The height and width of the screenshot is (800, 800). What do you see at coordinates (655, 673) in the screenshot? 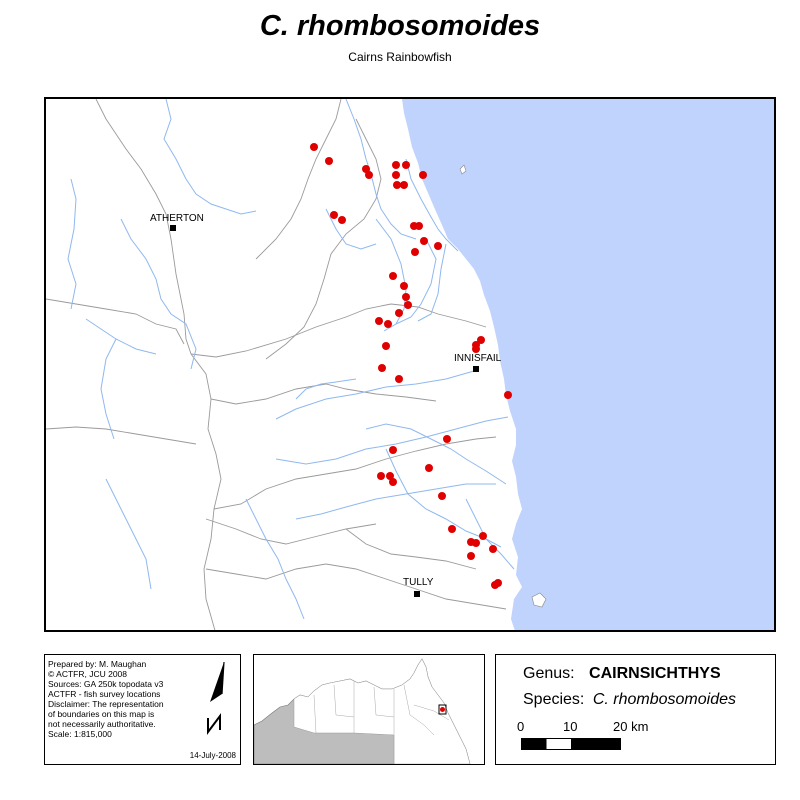
I see `genus-value: CAIRNSICHTHYS` at bounding box center [655, 673].